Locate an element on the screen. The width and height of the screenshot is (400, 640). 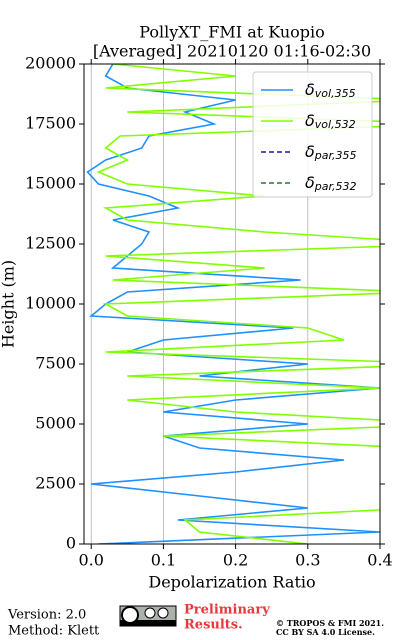
results: Results. is located at coordinates (213, 625).